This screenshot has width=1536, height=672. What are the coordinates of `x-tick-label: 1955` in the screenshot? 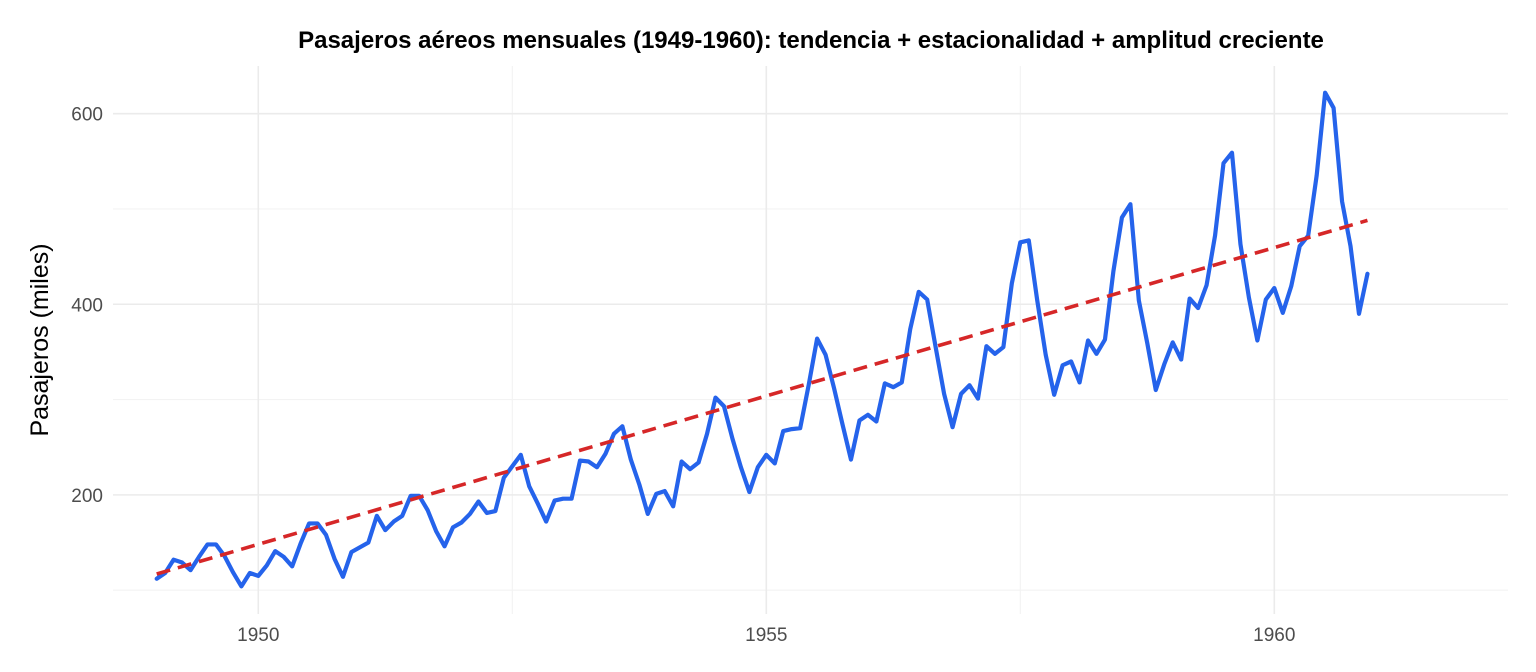 It's located at (766, 635).